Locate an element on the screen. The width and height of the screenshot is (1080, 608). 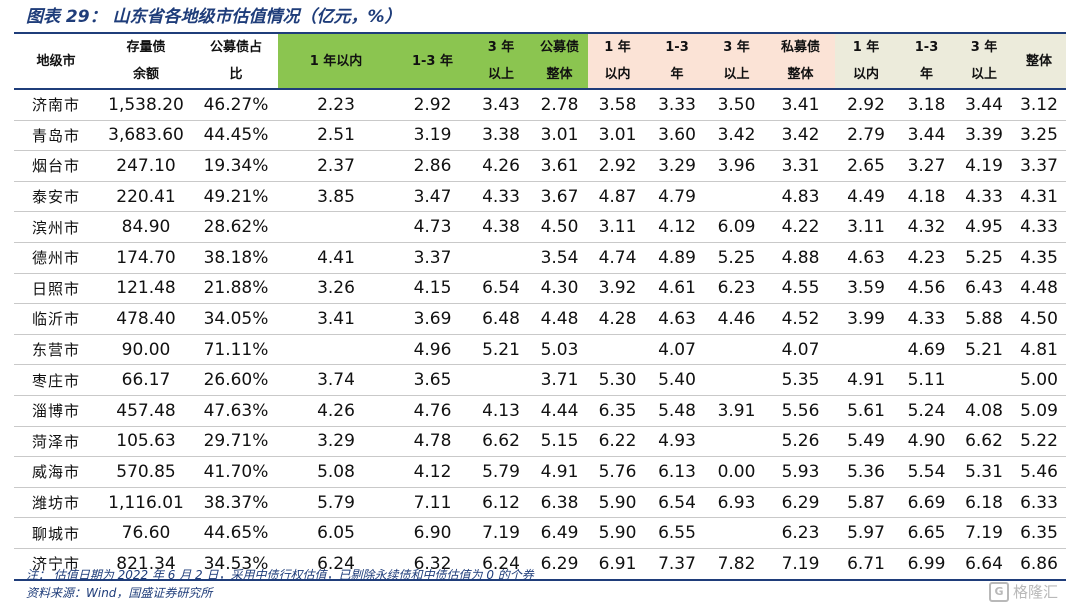
value-cell: 3.19 is located at coordinates (432, 135).